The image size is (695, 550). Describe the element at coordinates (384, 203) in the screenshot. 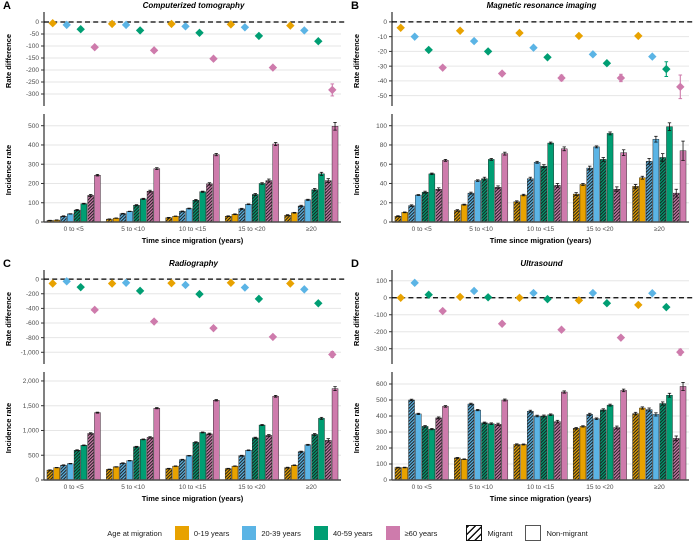

I see `svg-text: 20` at that location.